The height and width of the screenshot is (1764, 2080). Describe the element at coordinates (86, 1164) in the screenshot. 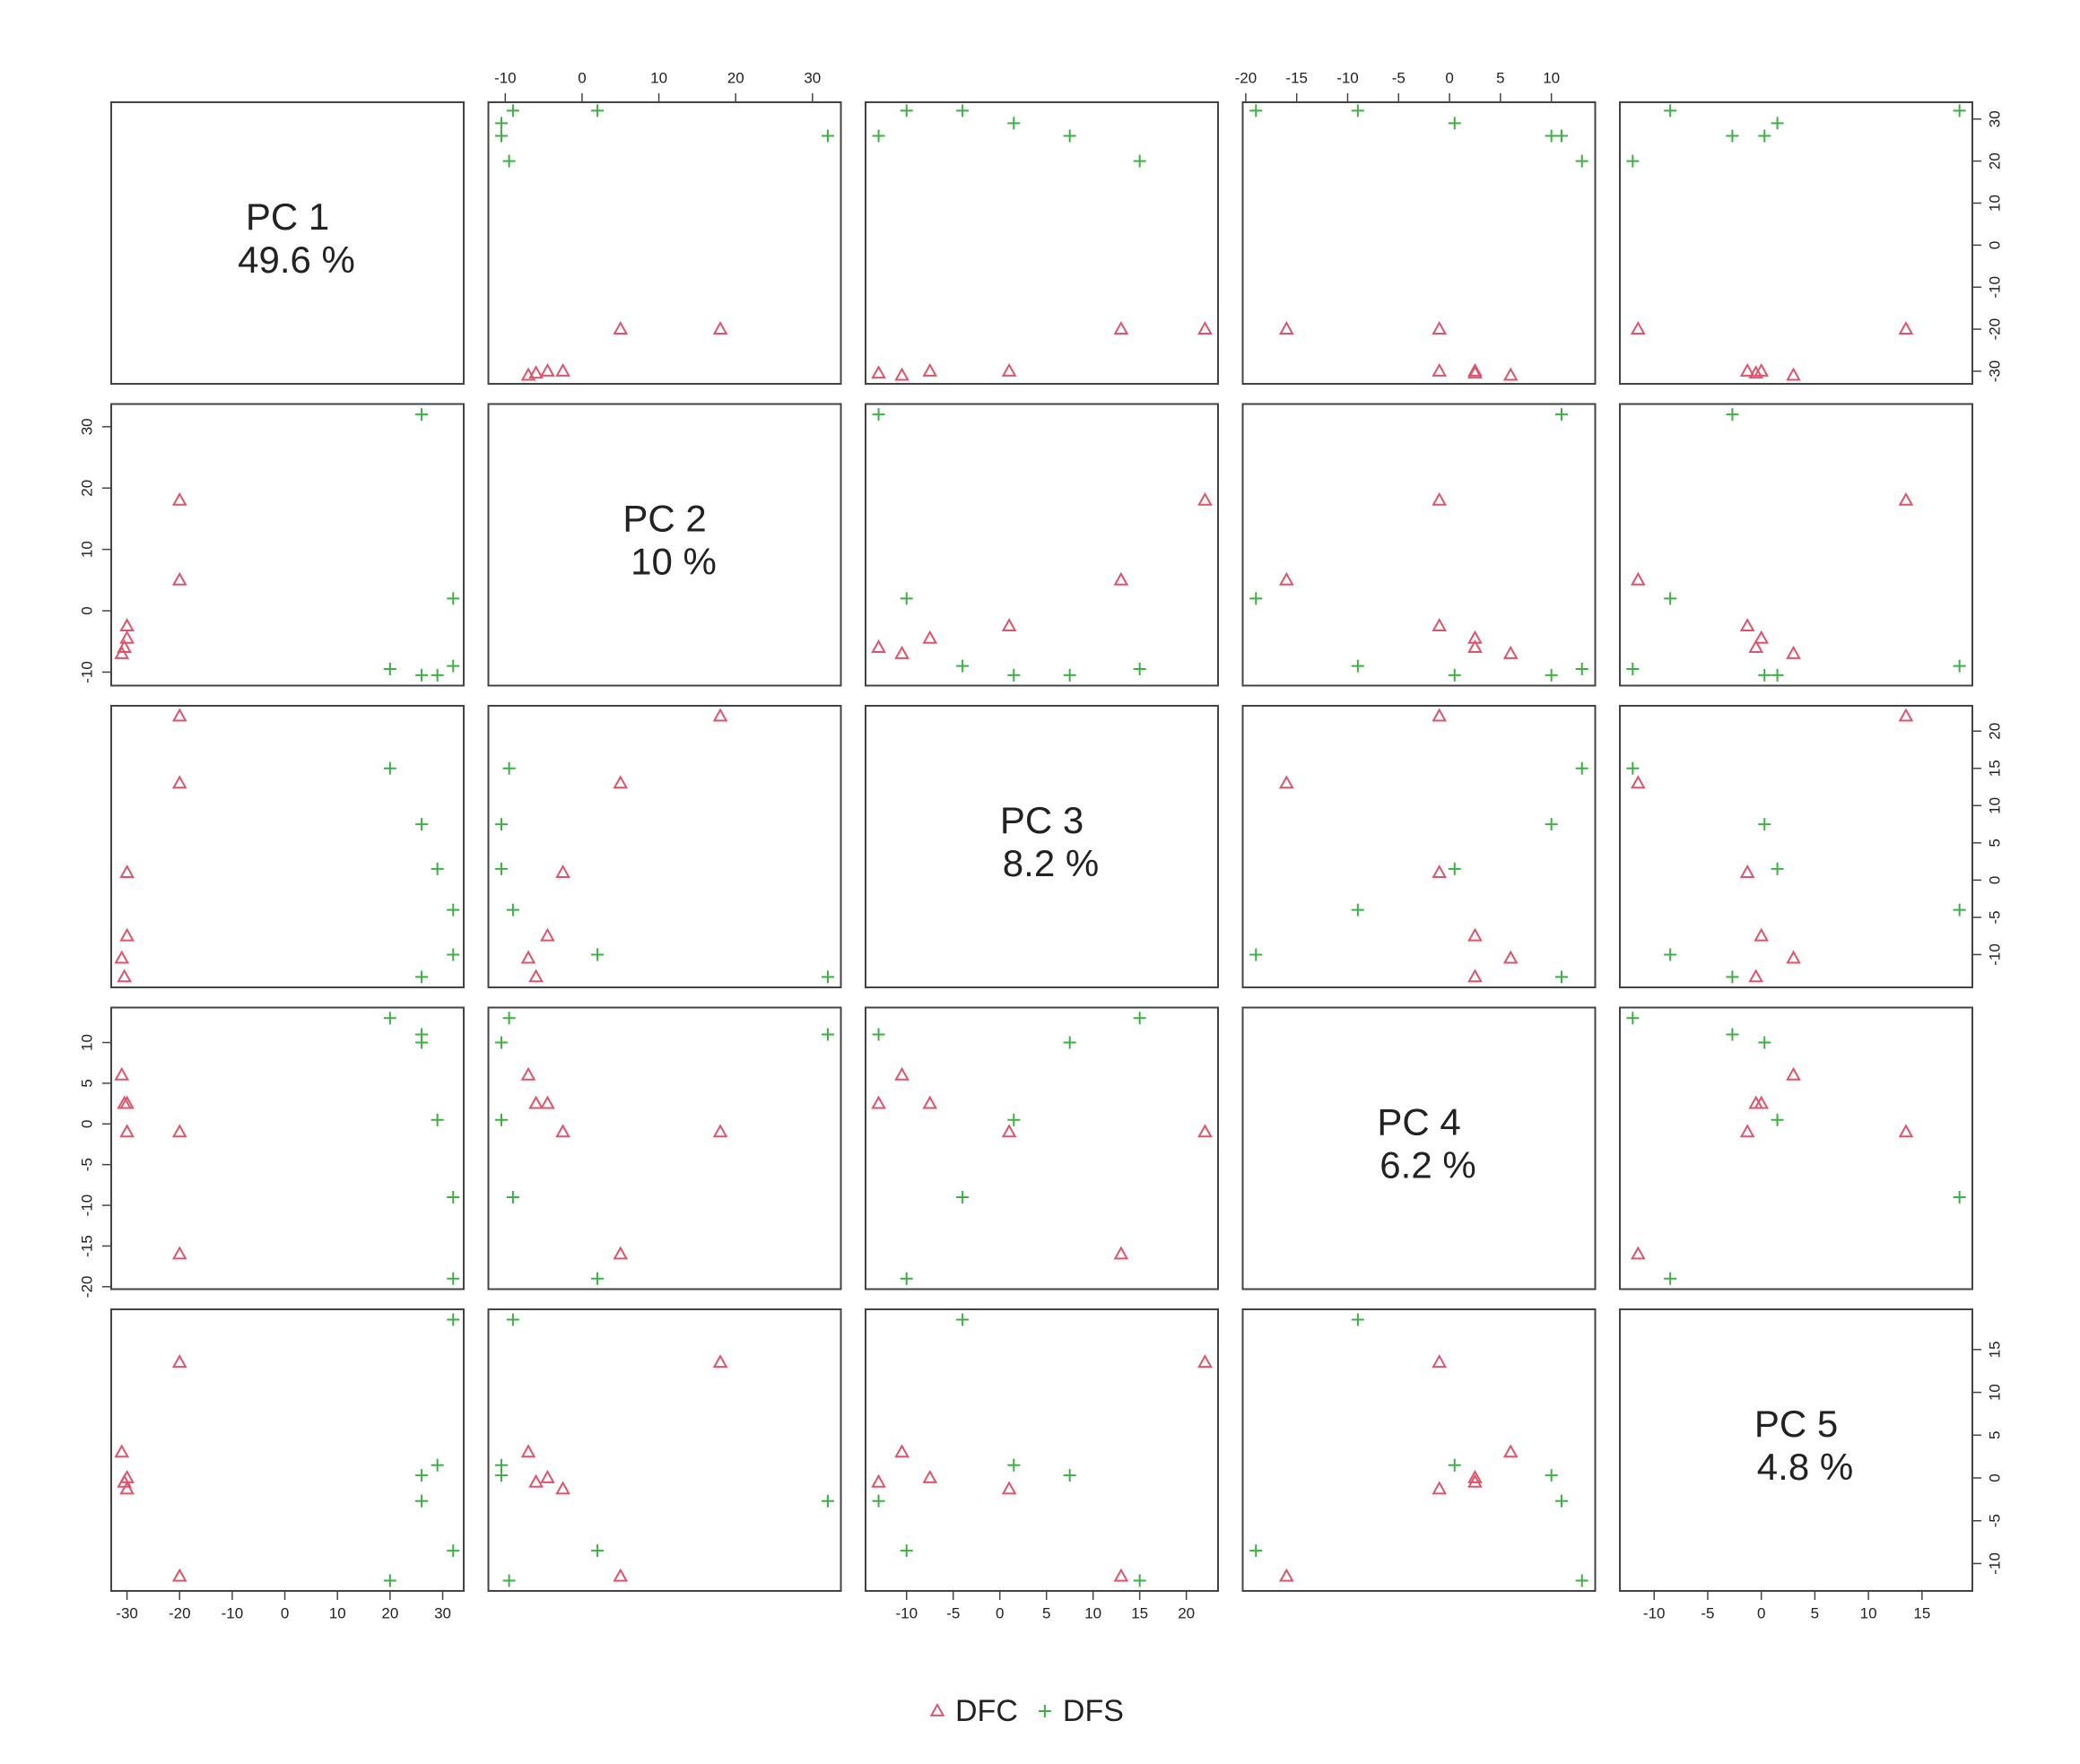

I see `y-tick-label: -5` at that location.